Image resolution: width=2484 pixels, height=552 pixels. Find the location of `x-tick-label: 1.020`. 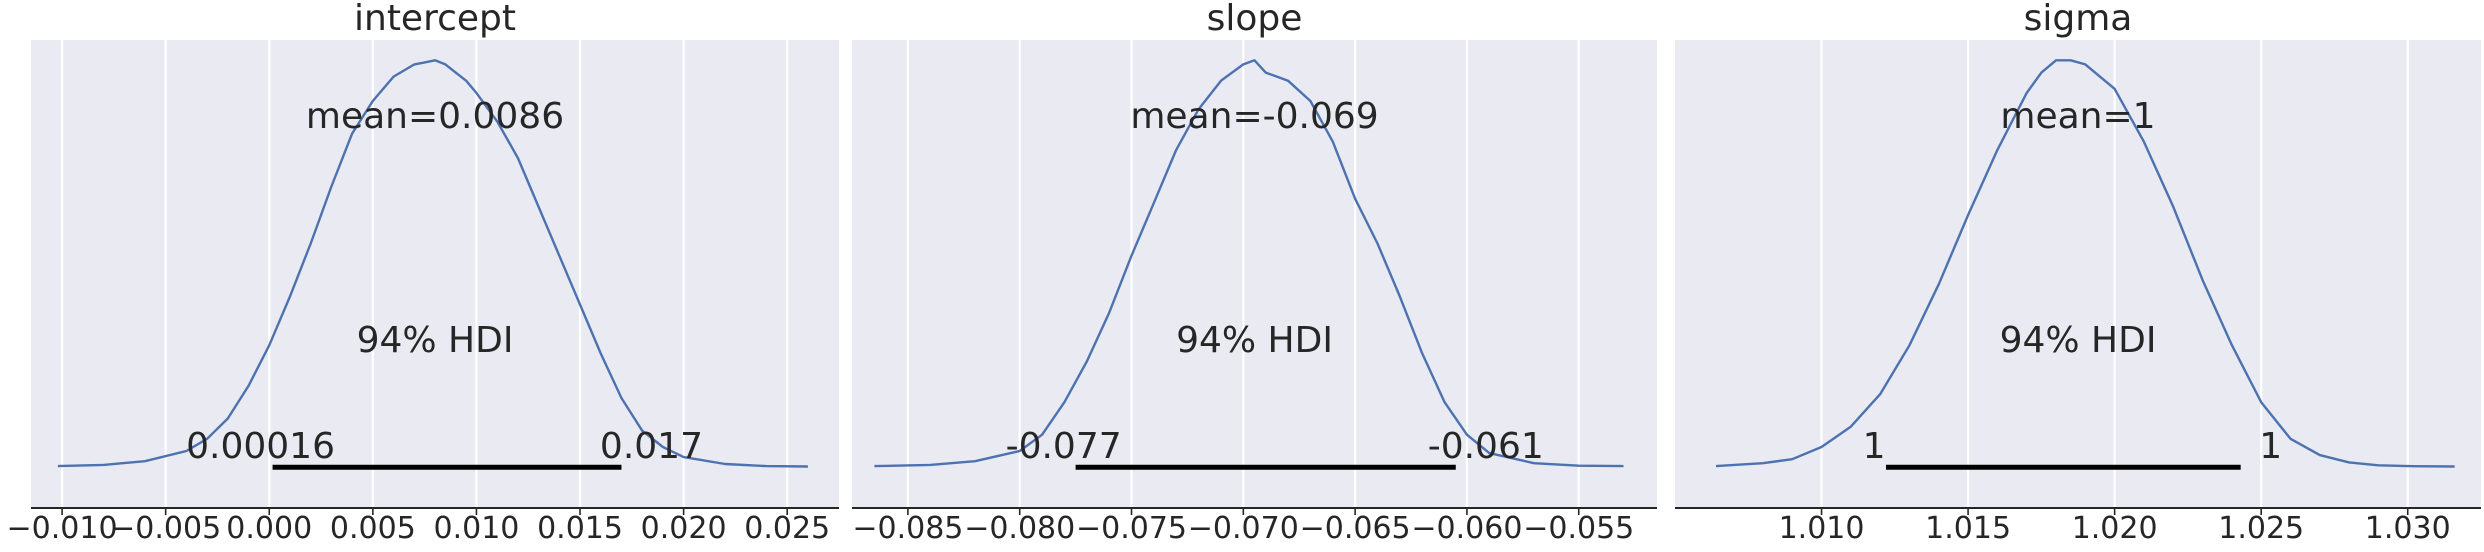

x-tick-label: 1.020 is located at coordinates (2115, 528).